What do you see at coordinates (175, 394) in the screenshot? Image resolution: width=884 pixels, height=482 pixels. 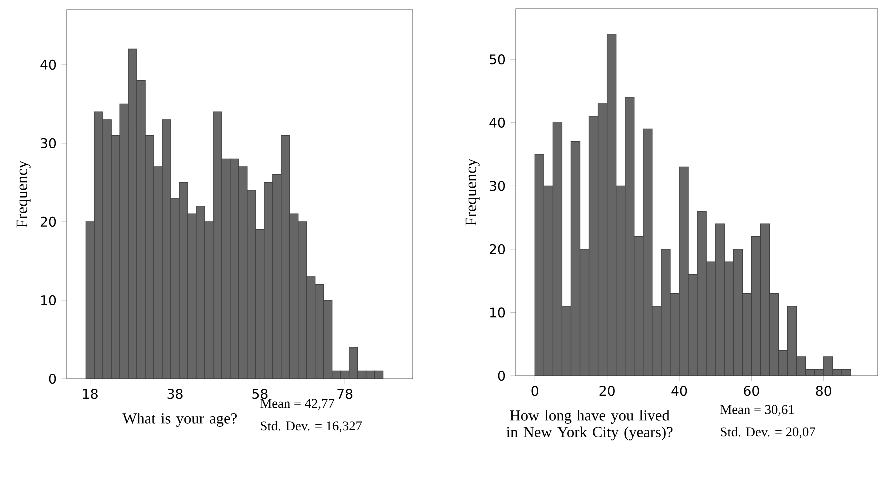 I see `x-tick-label: 38` at bounding box center [175, 394].